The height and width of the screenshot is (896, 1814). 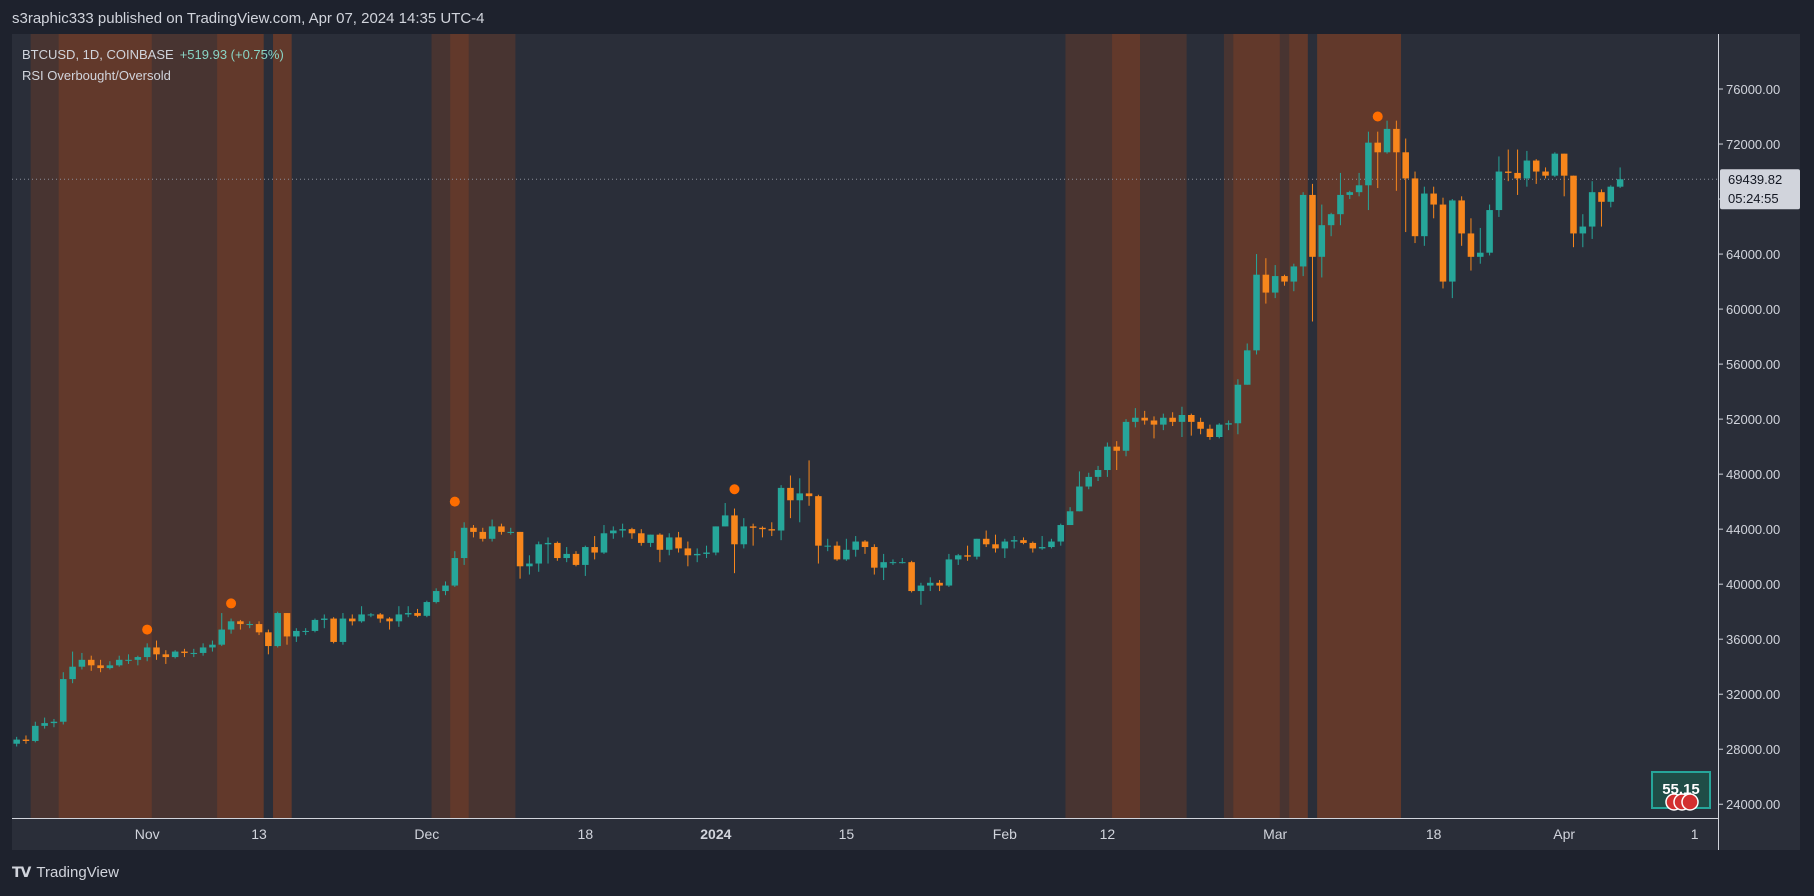 What do you see at coordinates (259, 834) in the screenshot?
I see `x-tick-label: 13` at bounding box center [259, 834].